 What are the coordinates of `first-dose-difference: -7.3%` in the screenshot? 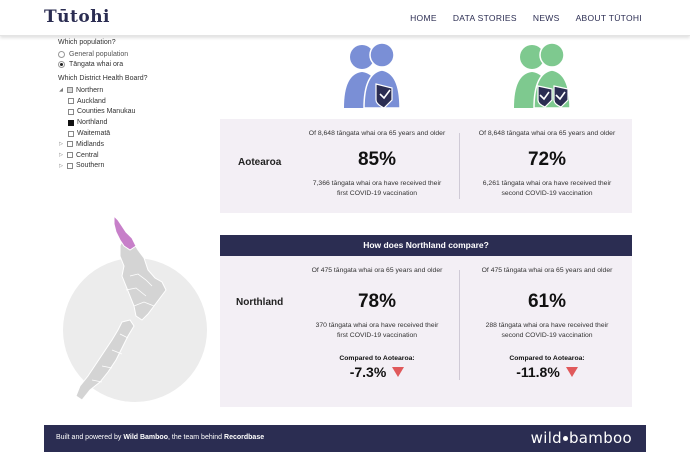 It's located at (377, 372).